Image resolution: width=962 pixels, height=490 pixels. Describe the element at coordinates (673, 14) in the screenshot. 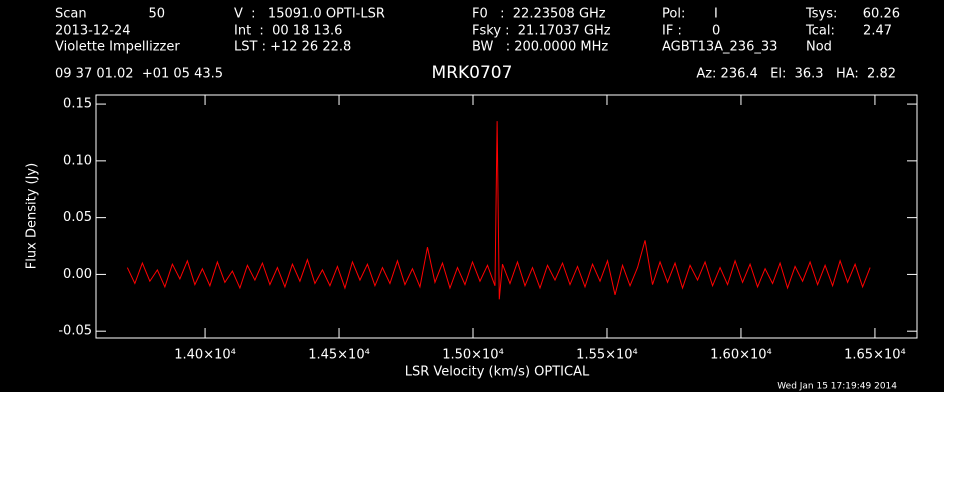

I see `header-text: Pol:` at that location.